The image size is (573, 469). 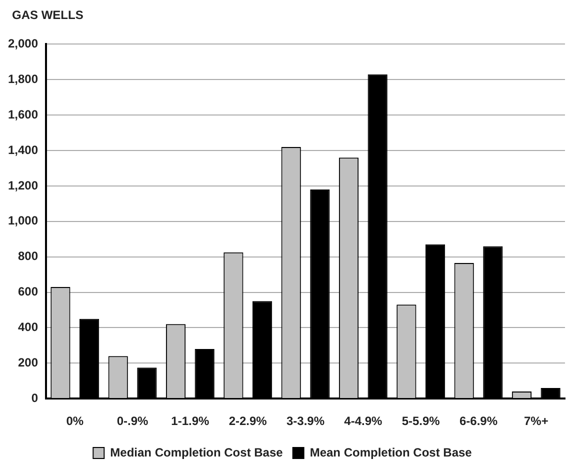 What do you see at coordinates (28, 256) in the screenshot?
I see `y-tick-label: 800` at bounding box center [28, 256].